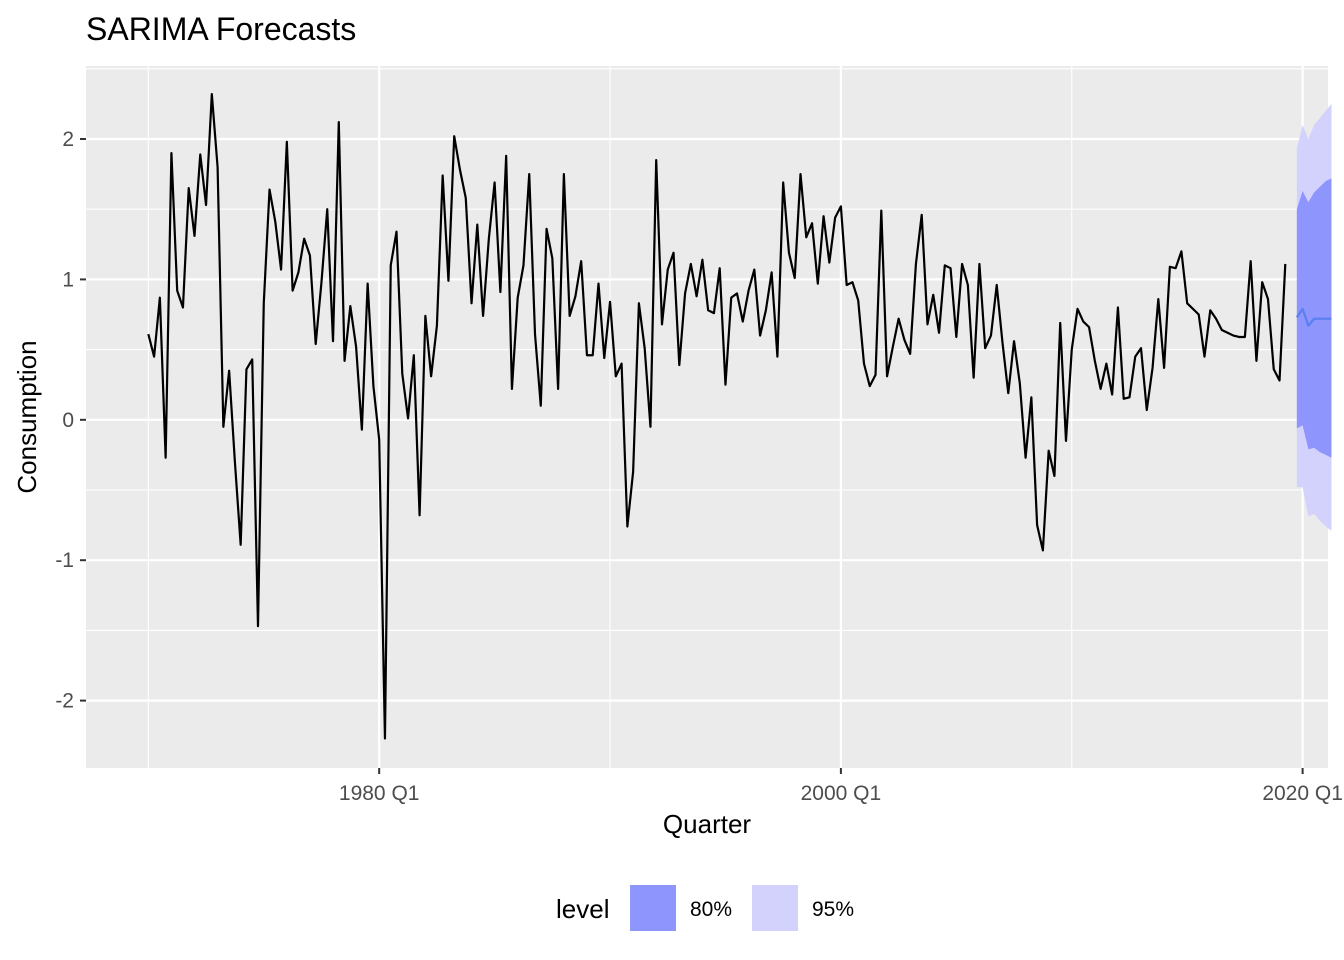 This screenshot has height=960, width=1344. I want to click on legend-label-95: 95%, so click(833, 909).